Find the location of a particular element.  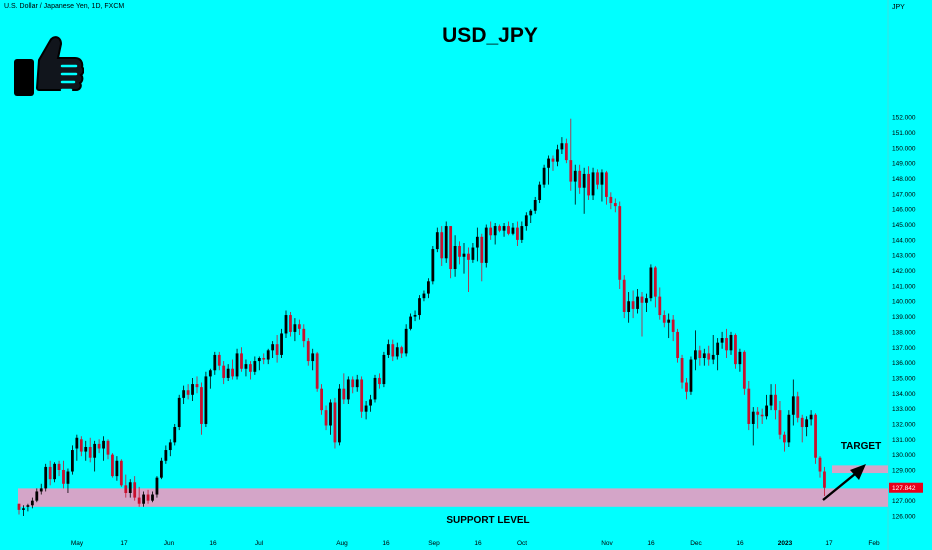

y-tick-label: 147.000 is located at coordinates (904, 194).